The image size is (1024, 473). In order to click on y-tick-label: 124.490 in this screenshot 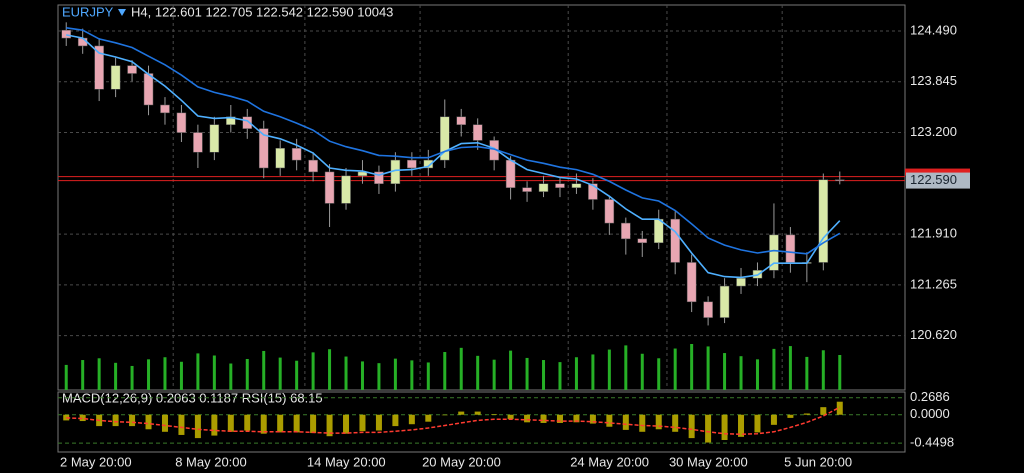, I will do `click(933, 29)`.